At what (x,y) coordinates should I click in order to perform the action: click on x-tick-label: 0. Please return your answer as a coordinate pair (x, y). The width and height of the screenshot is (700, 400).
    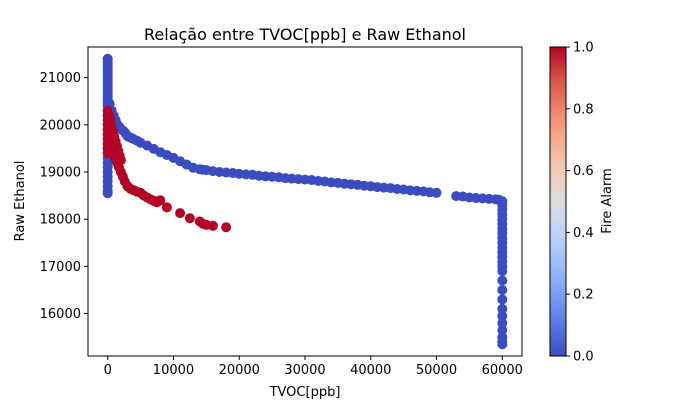
    Looking at the image, I should click on (108, 370).